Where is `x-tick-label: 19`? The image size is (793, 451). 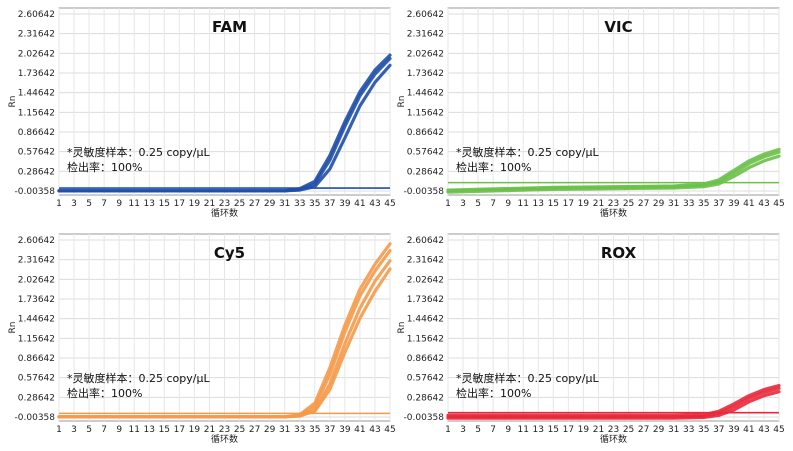 x-tick-label: 19 is located at coordinates (195, 204).